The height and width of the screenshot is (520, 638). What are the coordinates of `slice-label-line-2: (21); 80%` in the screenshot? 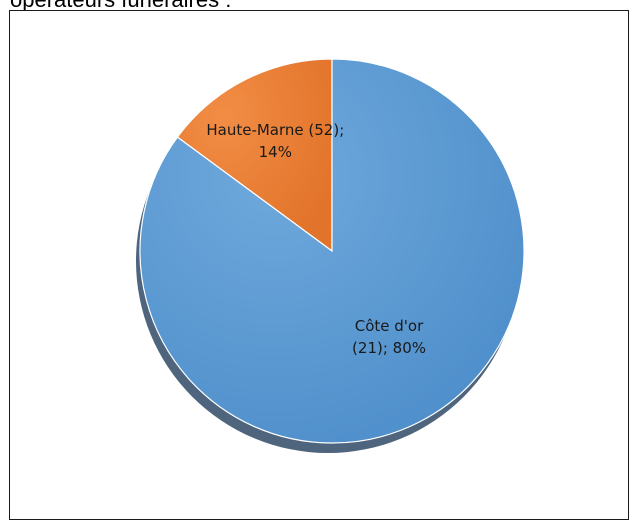 It's located at (389, 348).